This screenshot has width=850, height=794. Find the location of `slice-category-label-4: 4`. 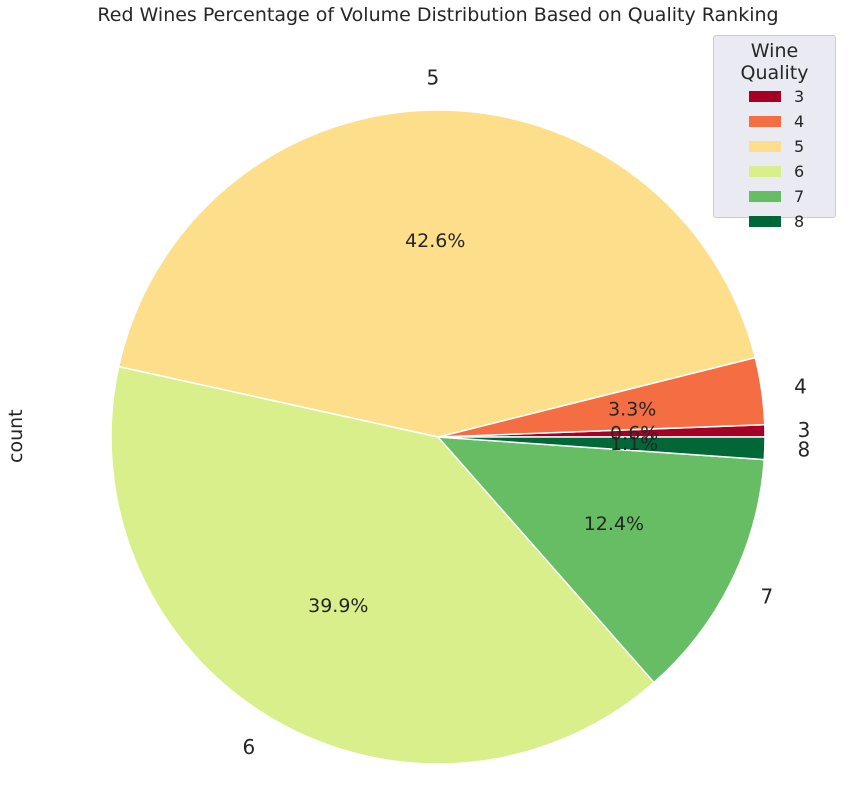

slice-category-label-4: 4 is located at coordinates (800, 386).